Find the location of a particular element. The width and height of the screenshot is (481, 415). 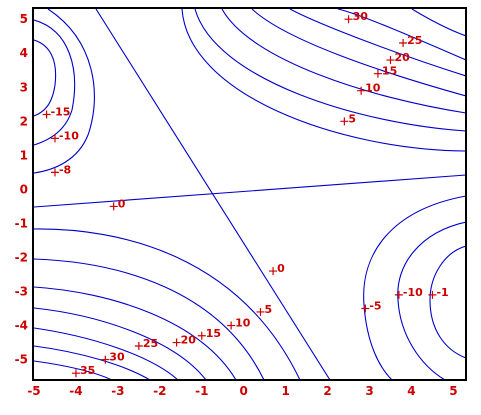

y-tick-label: 4 is located at coordinates (24, 53).